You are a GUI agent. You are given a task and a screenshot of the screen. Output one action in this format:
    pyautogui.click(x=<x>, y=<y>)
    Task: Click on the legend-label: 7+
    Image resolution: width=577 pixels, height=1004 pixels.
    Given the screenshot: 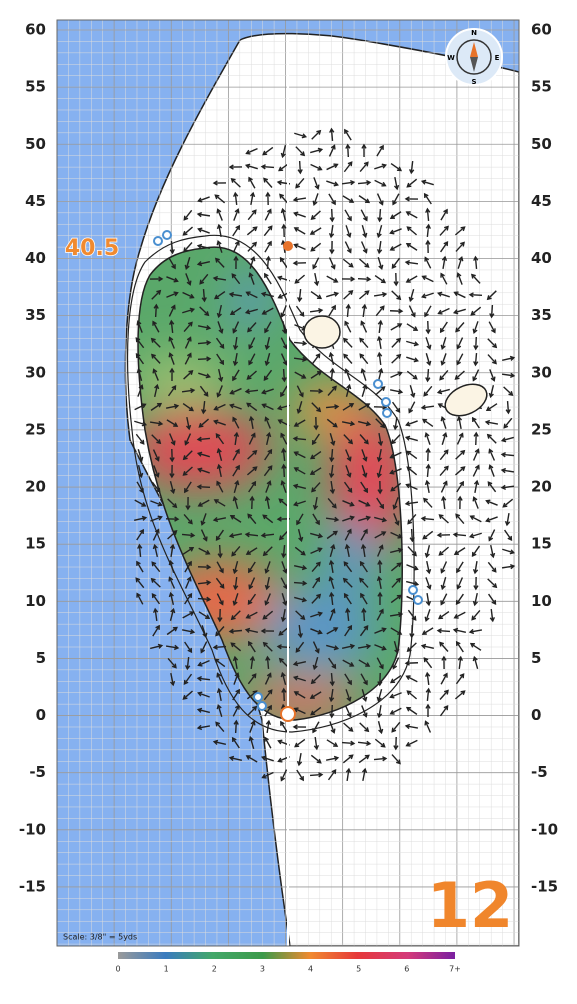 What is the action you would take?
    pyautogui.click(x=455, y=969)
    